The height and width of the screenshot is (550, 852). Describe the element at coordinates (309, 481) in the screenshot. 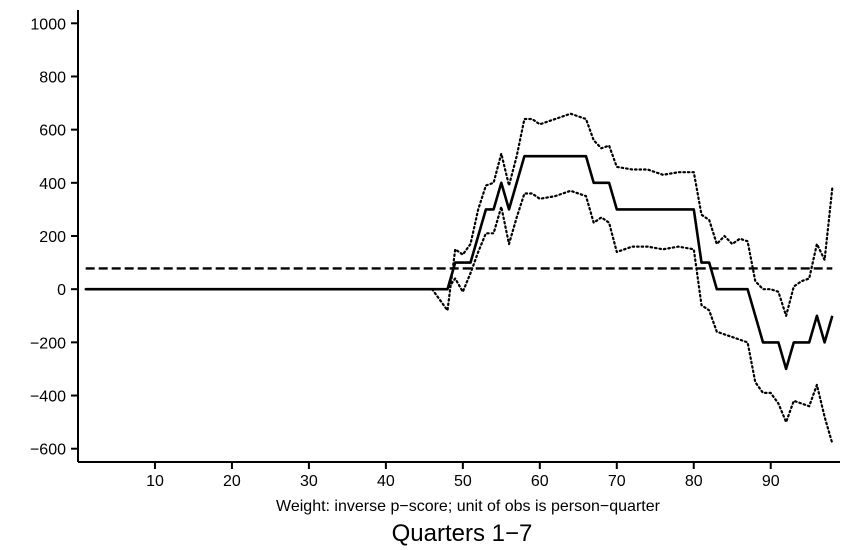

I see `x-tick-label: 30` at that location.